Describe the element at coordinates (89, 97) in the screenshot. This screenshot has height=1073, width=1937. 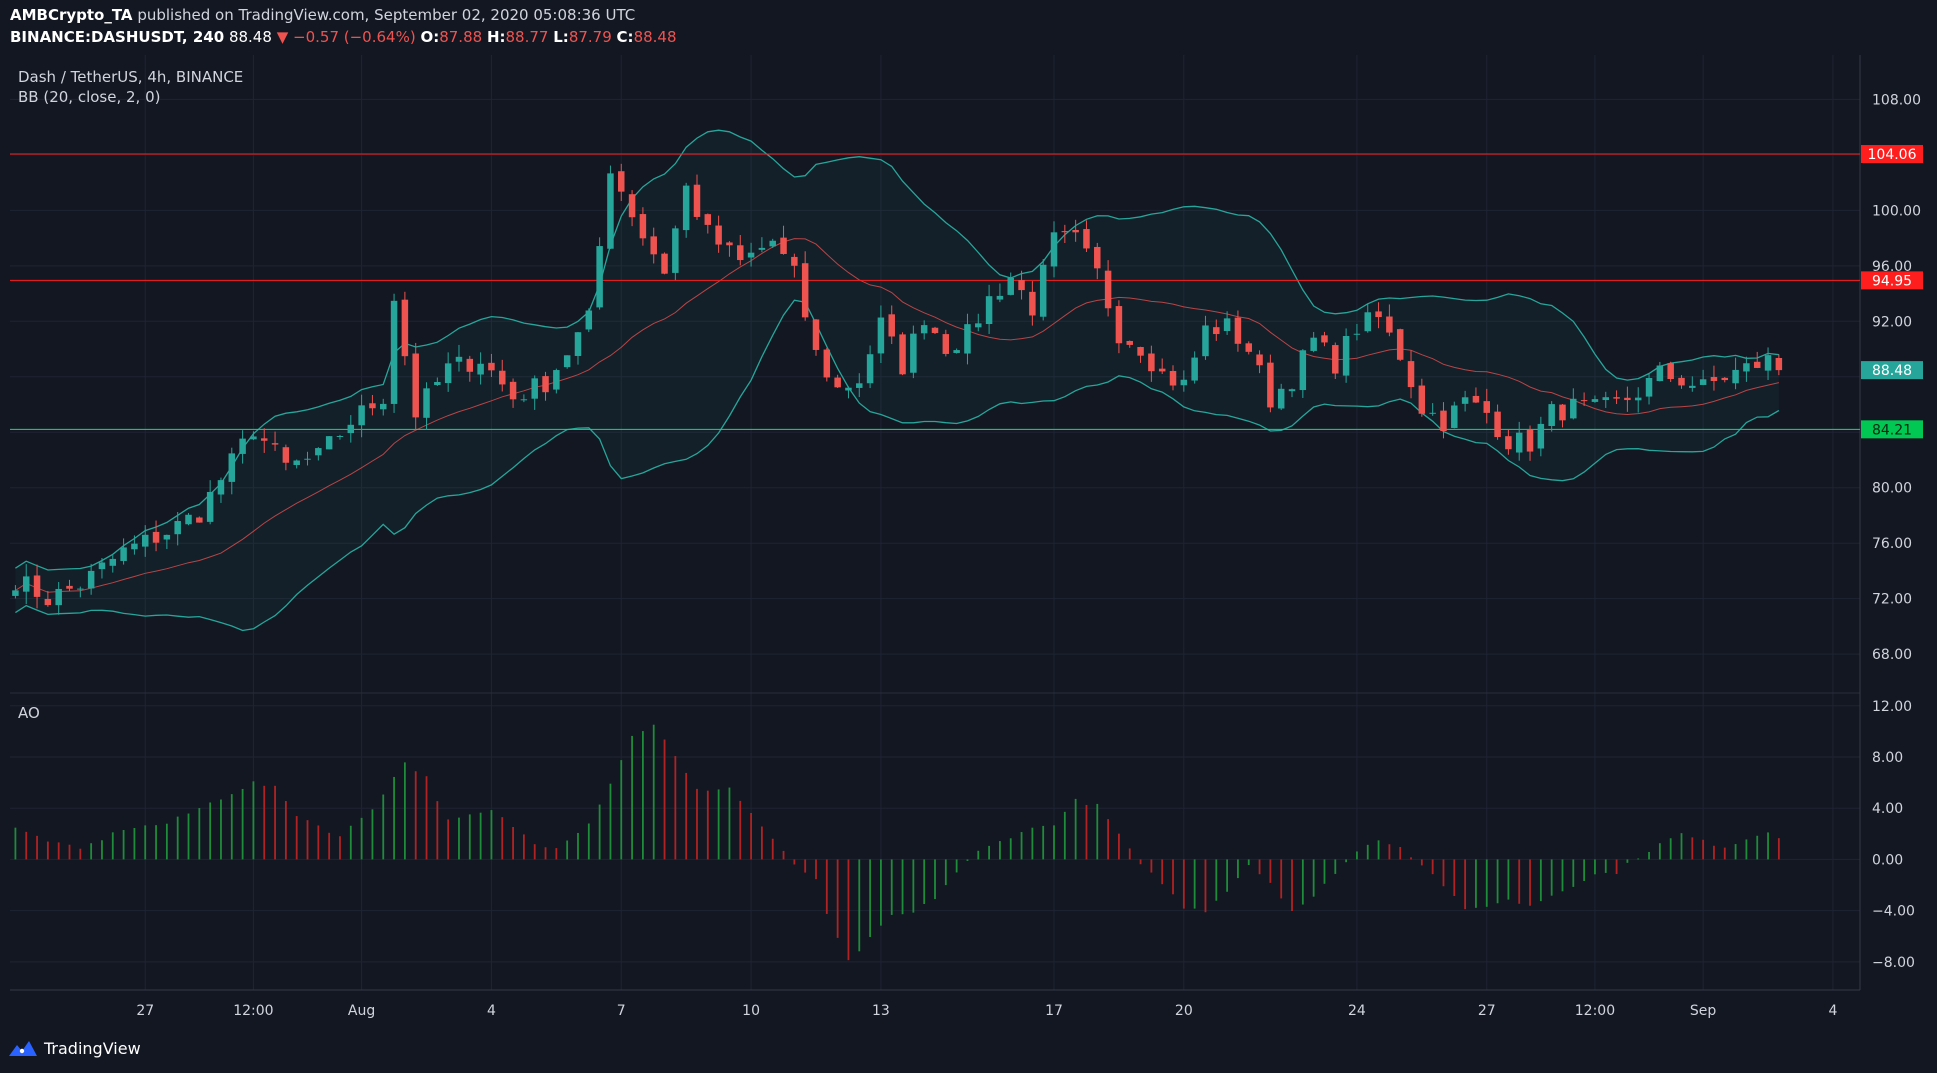
I see `bb-legend: BB (20, close, 2, 0)` at that location.